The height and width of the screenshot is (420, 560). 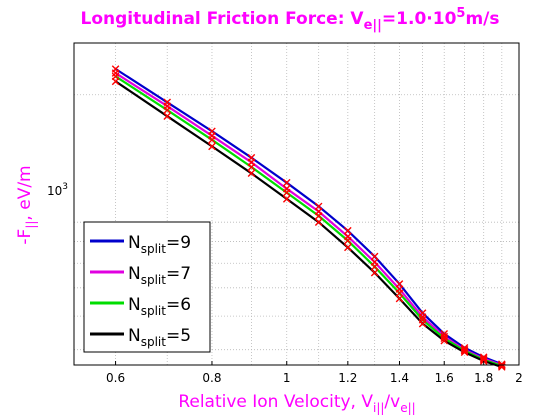 I want to click on x-axis-label: Relative Ion Velocity, Vi||/ve||, so click(x=296, y=403).